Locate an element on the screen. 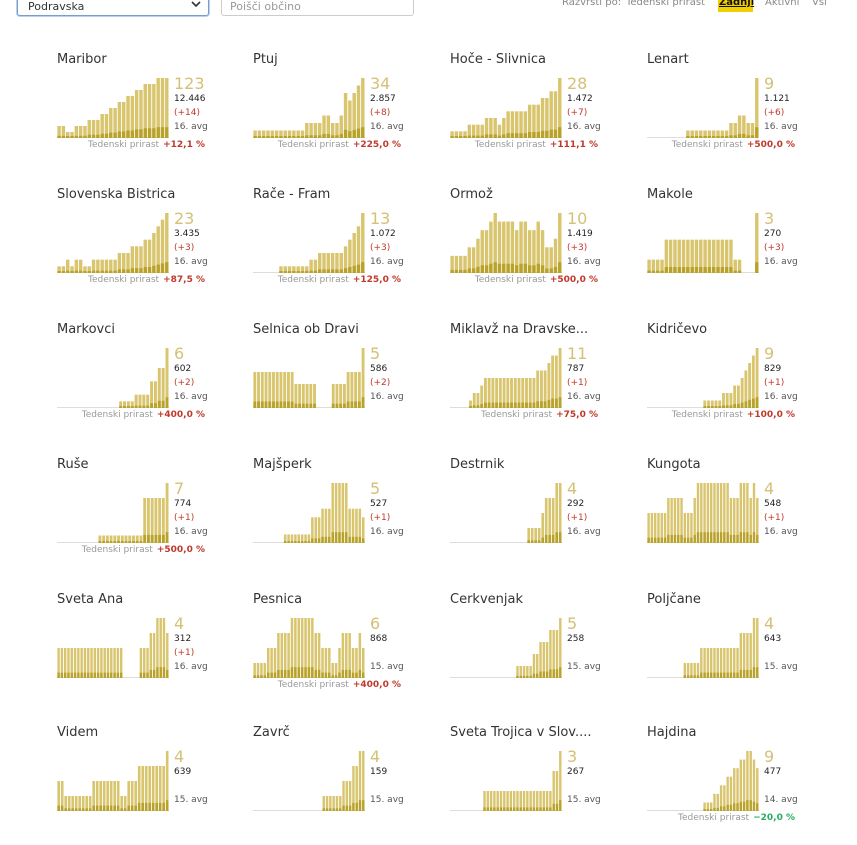 This screenshot has width=857, height=845. municipality-card: Kungota 4 548 (+1) 16. avg is located at coordinates (742, 517).